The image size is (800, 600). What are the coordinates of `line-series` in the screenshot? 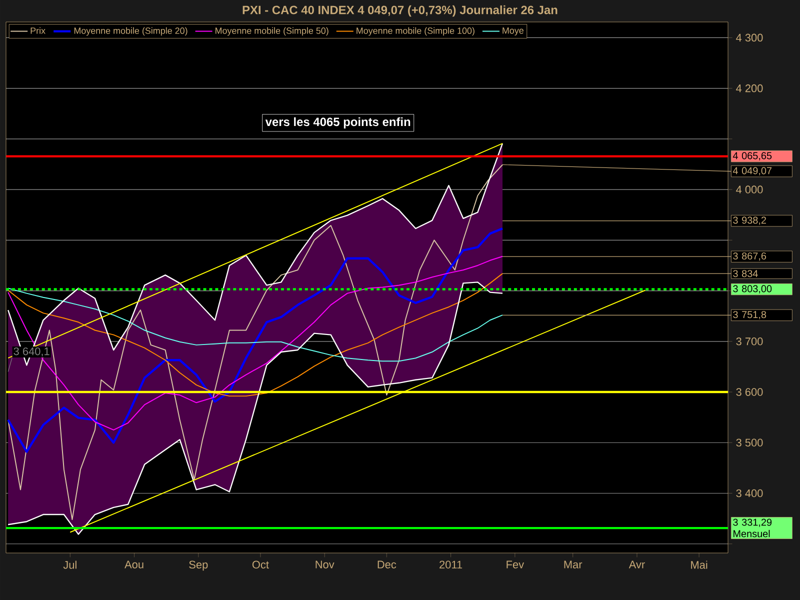 It's located at (256, 325).